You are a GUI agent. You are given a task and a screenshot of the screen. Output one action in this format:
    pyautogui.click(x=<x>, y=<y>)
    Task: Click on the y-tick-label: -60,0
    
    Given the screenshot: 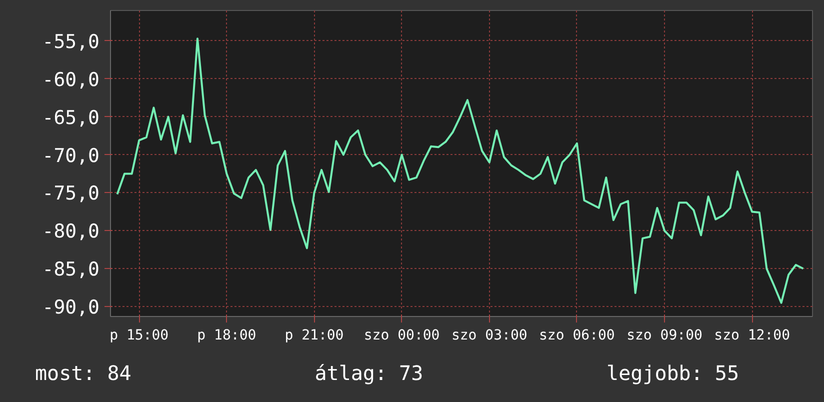 What is the action you would take?
    pyautogui.click(x=71, y=79)
    